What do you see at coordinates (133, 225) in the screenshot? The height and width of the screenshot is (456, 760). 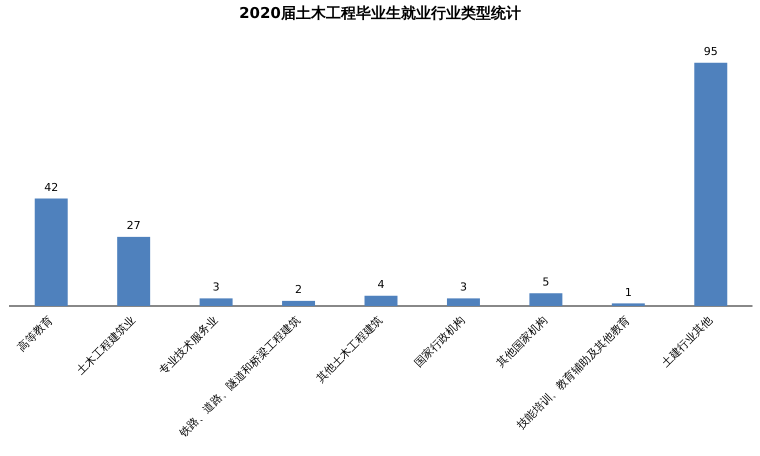 I see `data-label: 27` at bounding box center [133, 225].